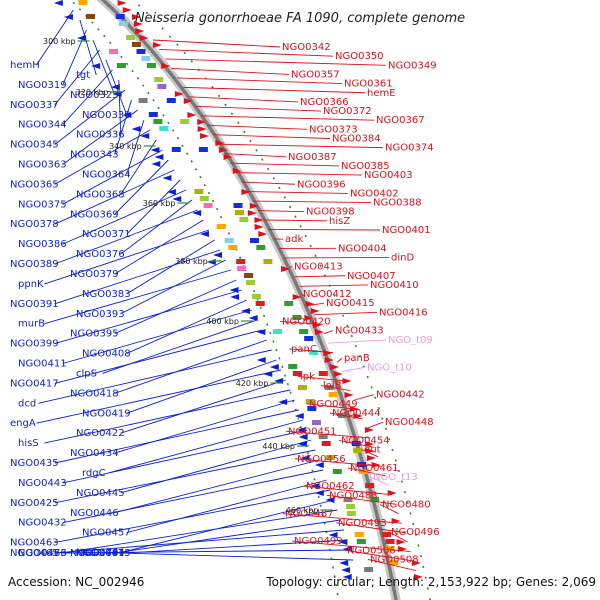 The height and width of the screenshot is (600, 600). What do you see at coordinates (412, 65) in the screenshot?
I see `gene-label-right: NGO0349` at bounding box center [412, 65].